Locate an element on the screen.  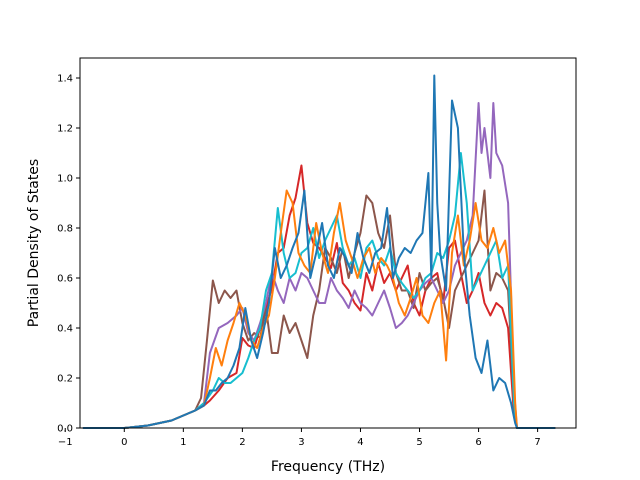
y-tick-label: 0.6 is located at coordinates (65, 279).